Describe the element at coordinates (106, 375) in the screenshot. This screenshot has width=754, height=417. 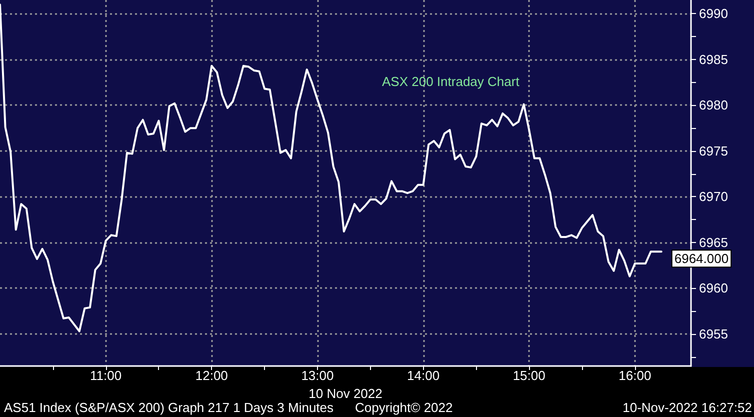
I see `x-tick-label: 11:00` at that location.